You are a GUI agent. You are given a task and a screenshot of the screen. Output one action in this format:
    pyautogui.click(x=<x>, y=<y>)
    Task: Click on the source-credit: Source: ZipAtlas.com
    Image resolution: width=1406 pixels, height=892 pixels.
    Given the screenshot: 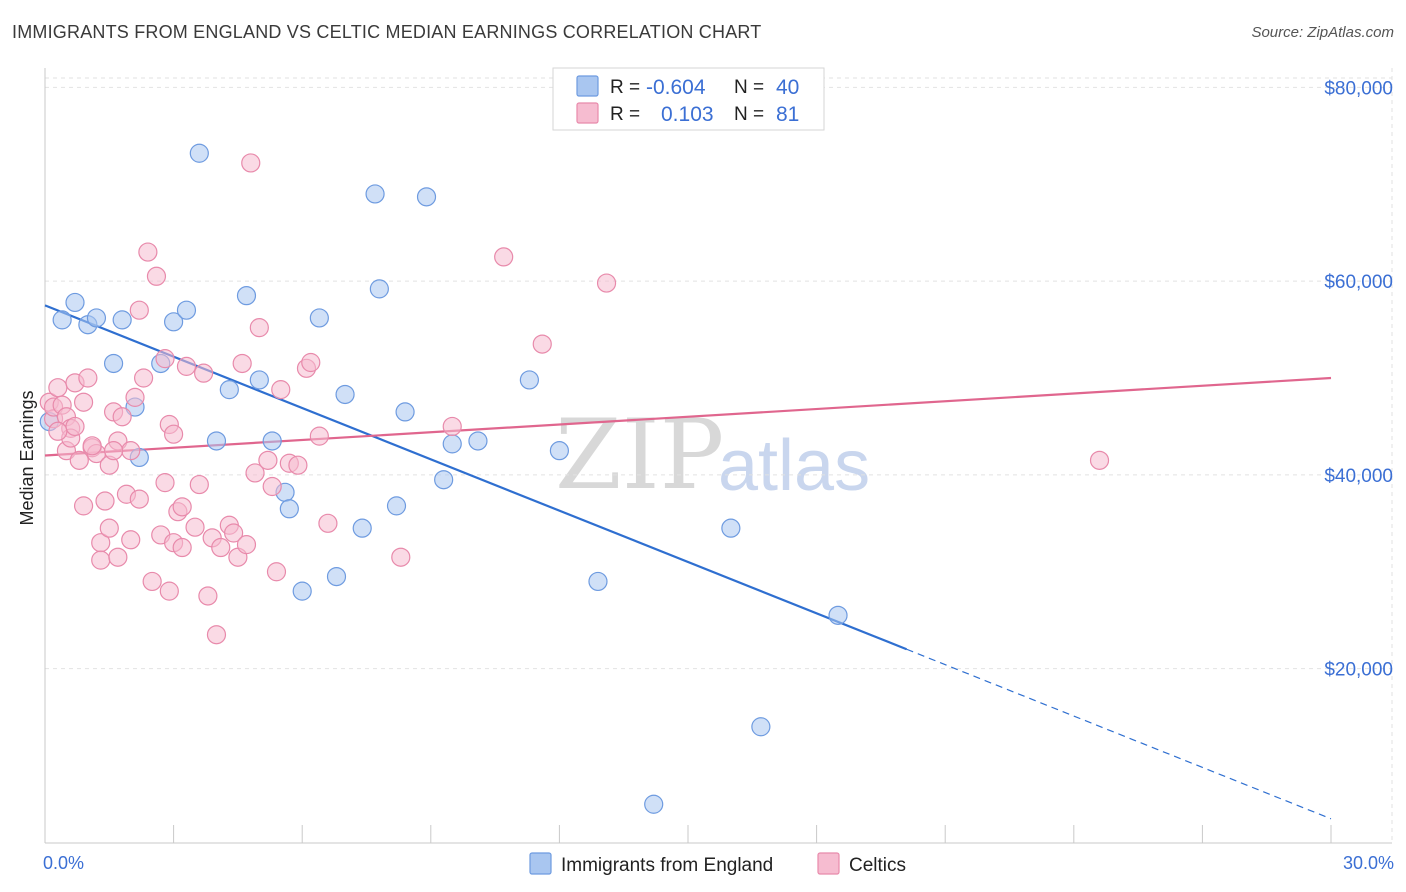 What is the action you would take?
    pyautogui.click(x=1322, y=32)
    